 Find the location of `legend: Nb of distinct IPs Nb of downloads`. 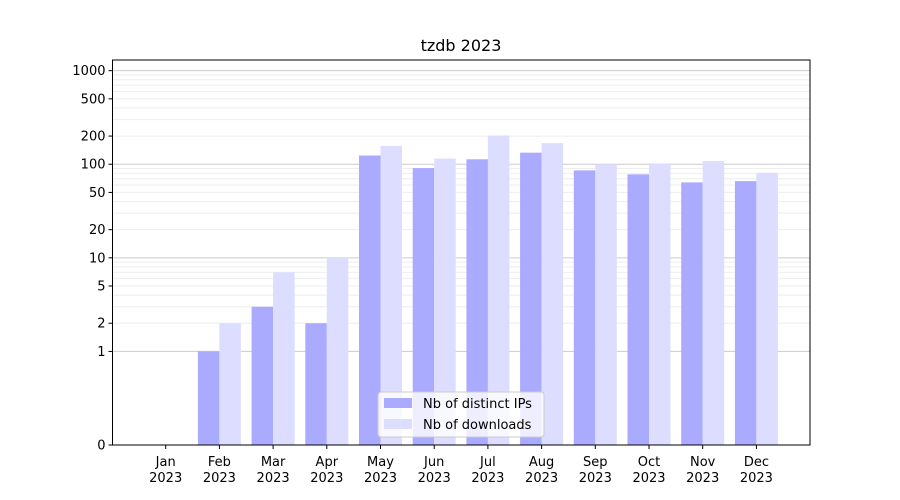

legend: Nb of distinct IPs Nb of downloads is located at coordinates (461, 414).